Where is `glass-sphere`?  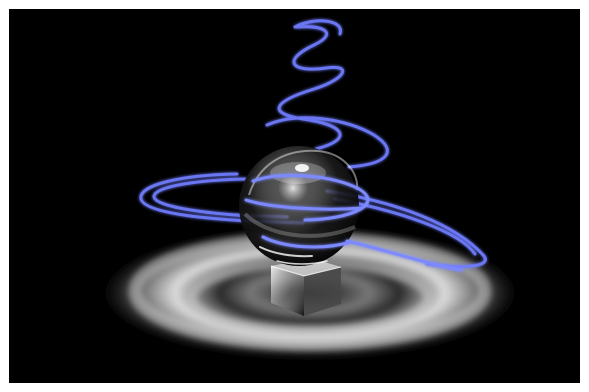 glass-sphere is located at coordinates (299, 206).